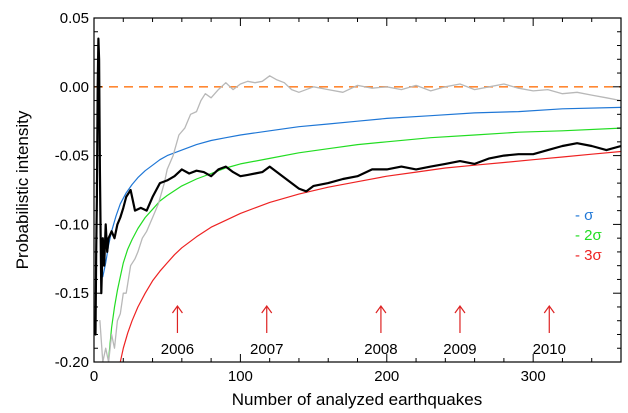 The width and height of the screenshot is (628, 413). What do you see at coordinates (357, 399) in the screenshot?
I see `x-axis-label: Number of analyzed earthquakes` at bounding box center [357, 399].